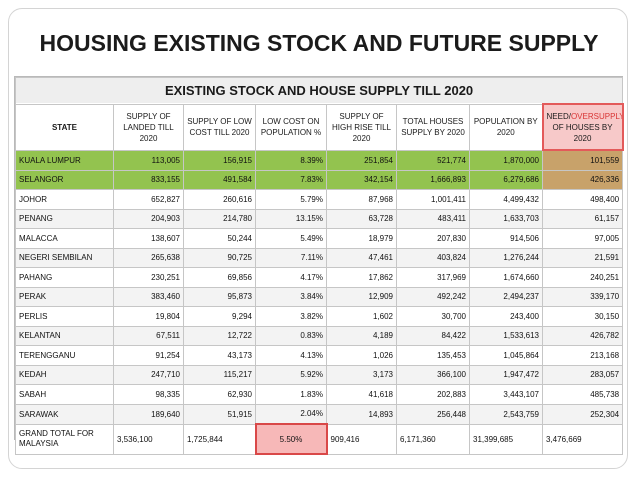 Image resolution: width=638 pixels, height=479 pixels. What do you see at coordinates (433, 355) in the screenshot?
I see `total-houses-cell: 135,453` at bounding box center [433, 355].